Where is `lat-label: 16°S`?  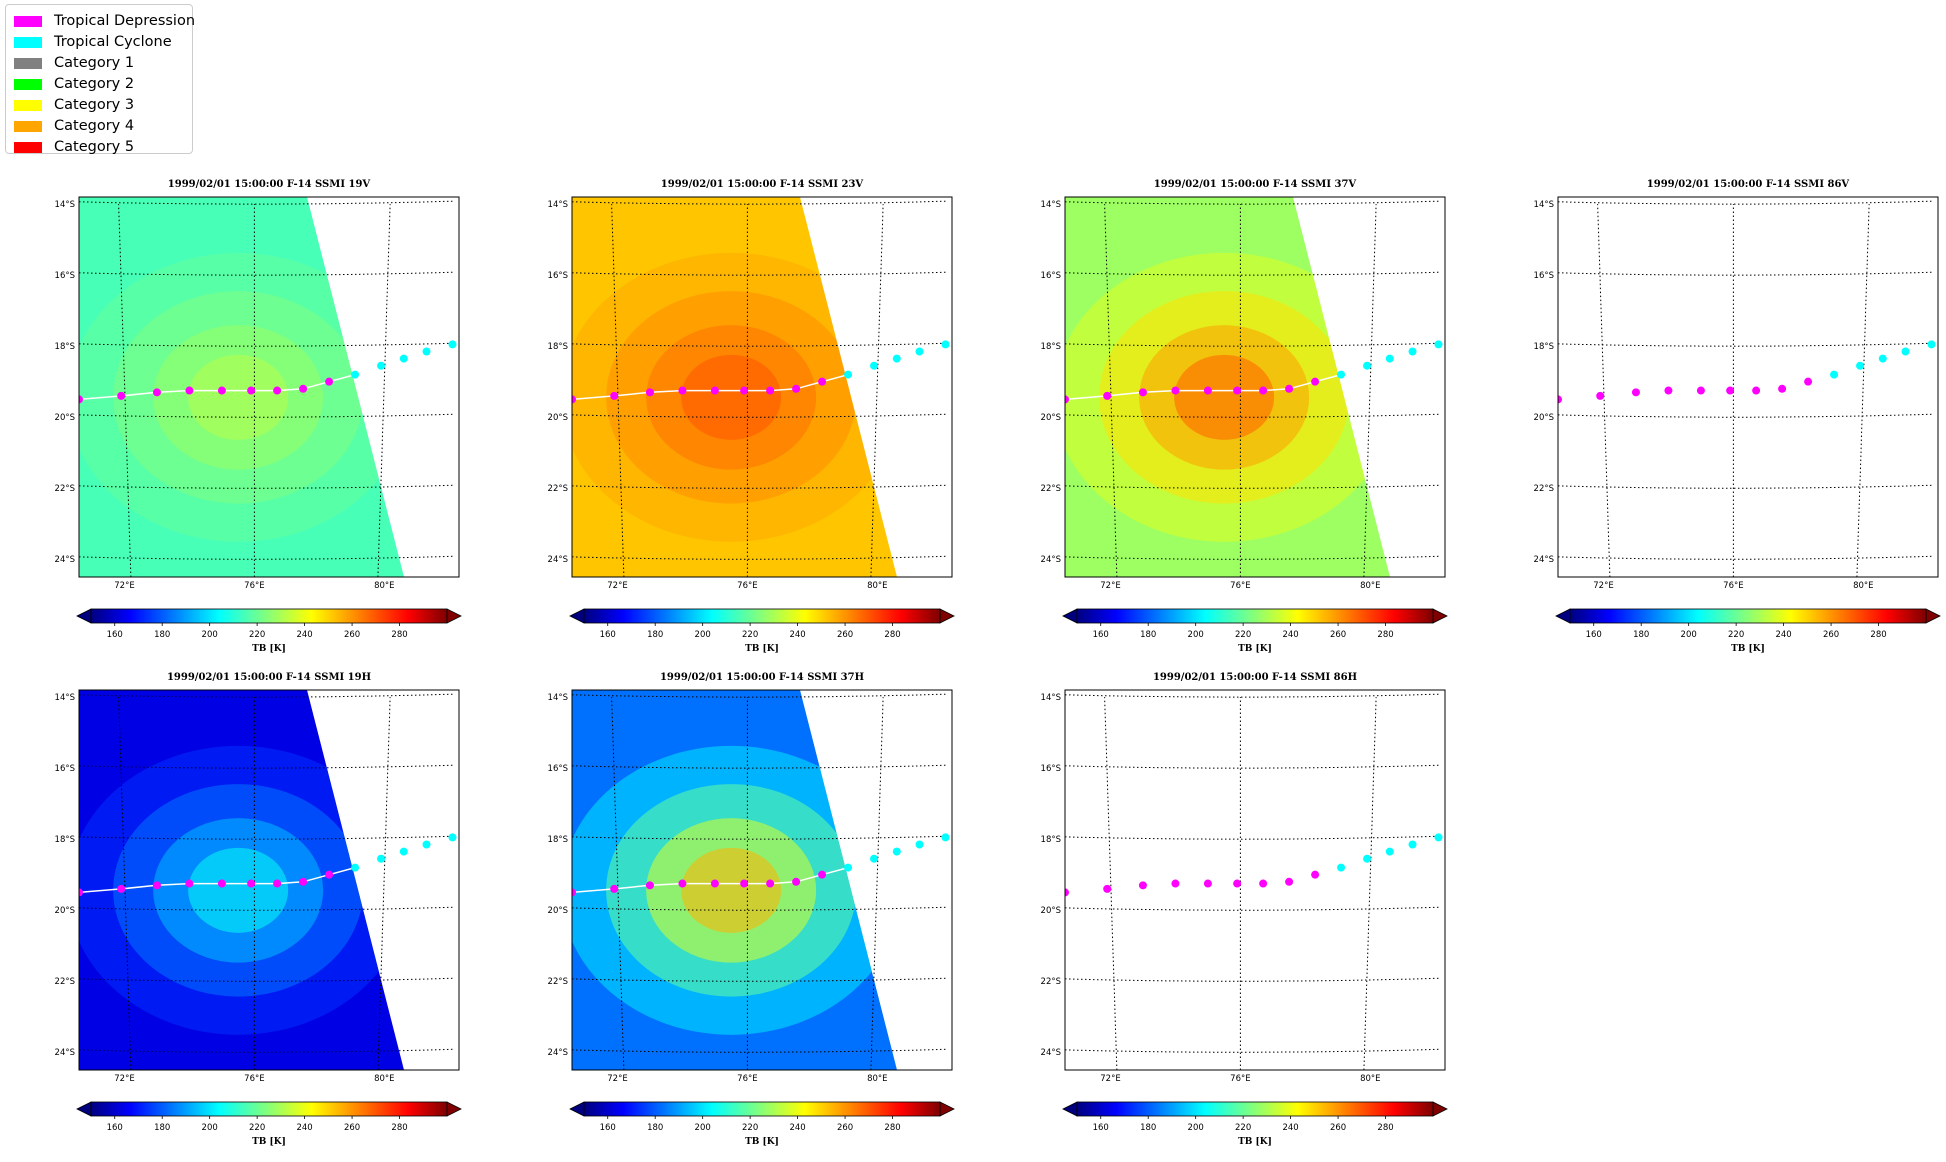
lat-label: 16°S is located at coordinates (1051, 769).